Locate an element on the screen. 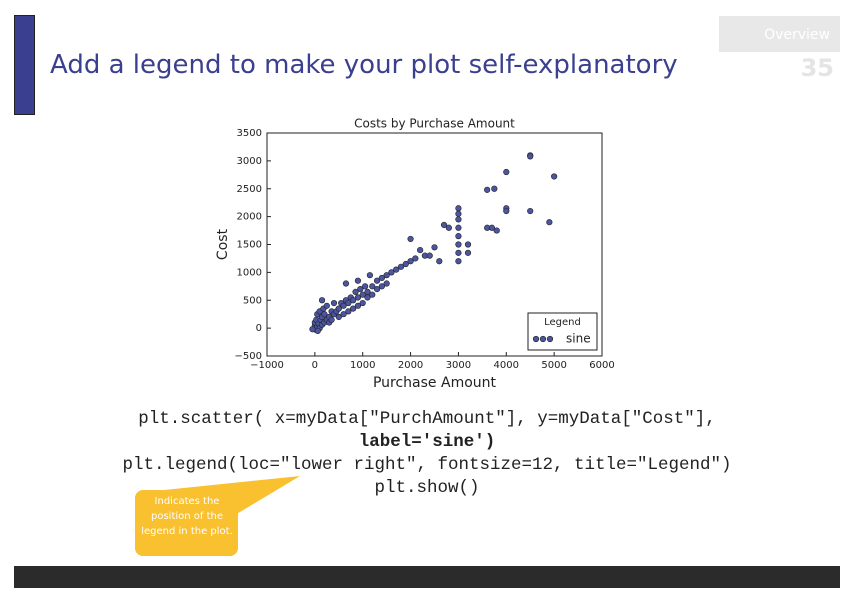 This screenshot has height=604, width=854. y-tick-label: 1000 is located at coordinates (249, 272).